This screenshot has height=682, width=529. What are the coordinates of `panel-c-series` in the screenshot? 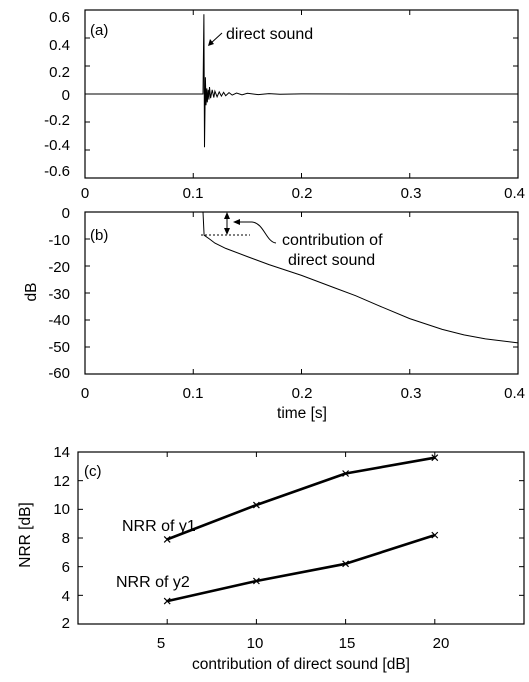 It's located at (301, 529).